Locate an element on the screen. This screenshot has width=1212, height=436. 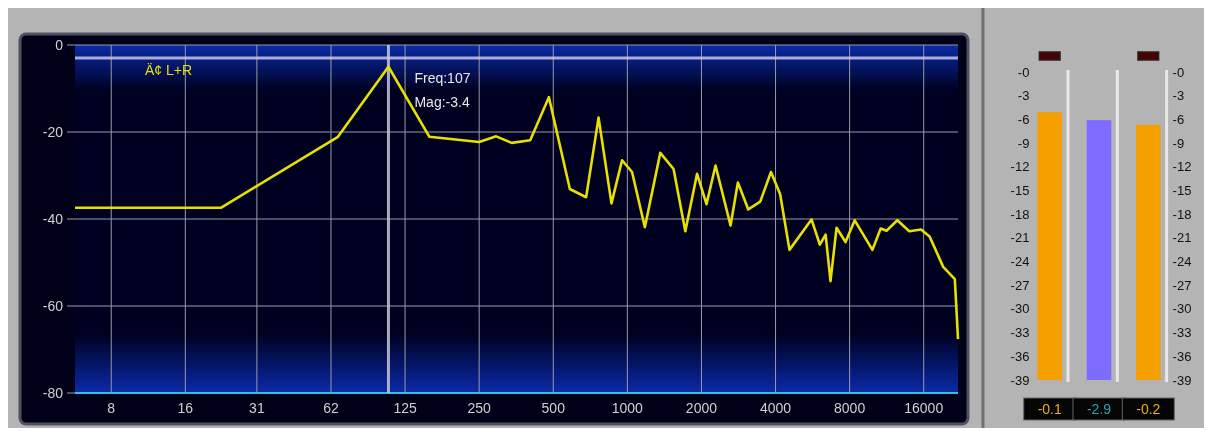
text: -0.1 is located at coordinates (1049, 409).